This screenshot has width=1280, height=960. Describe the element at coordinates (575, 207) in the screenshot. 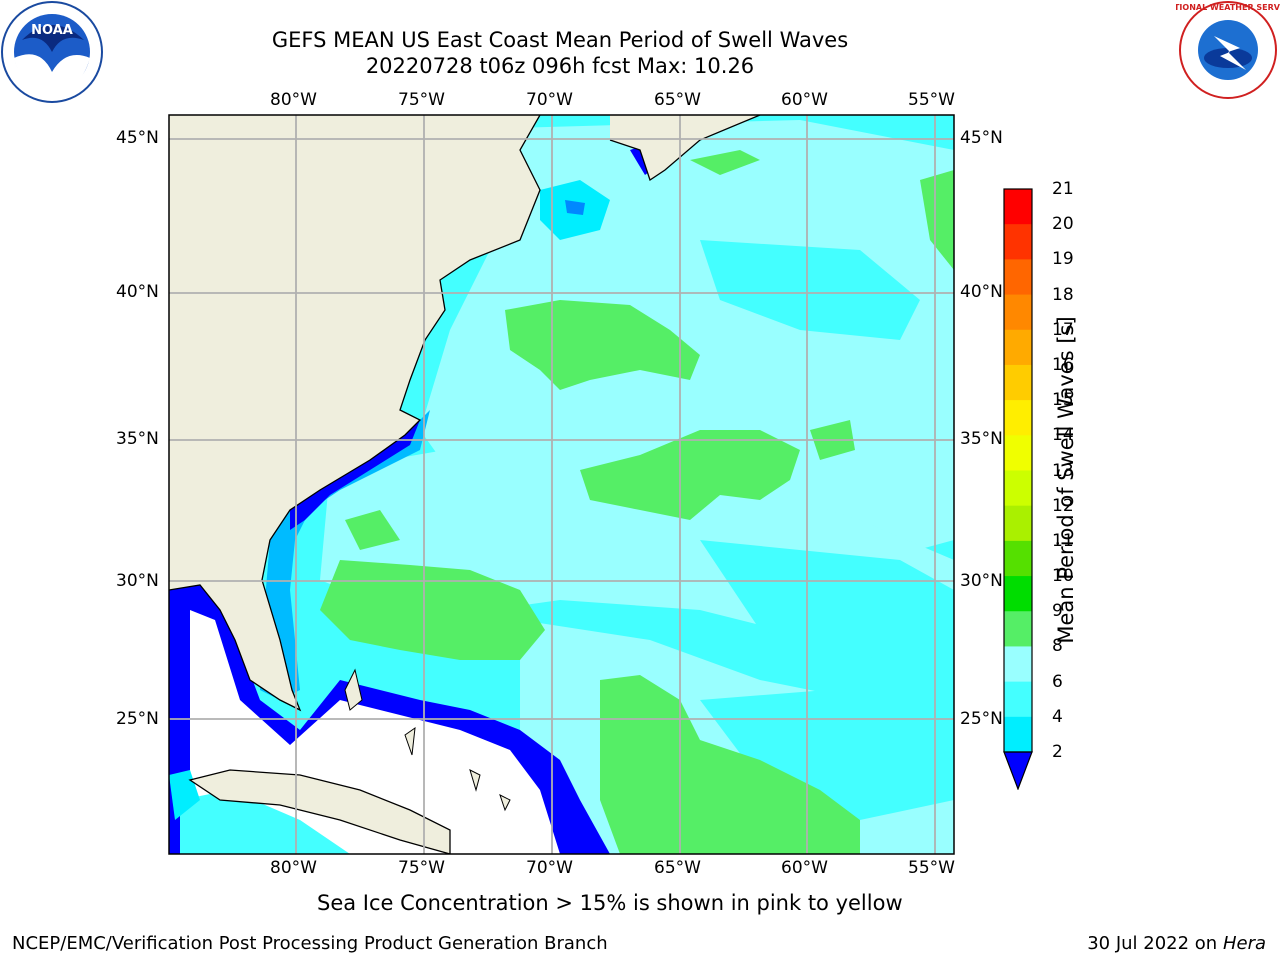

I see `gulf-of-maine-blue` at that location.